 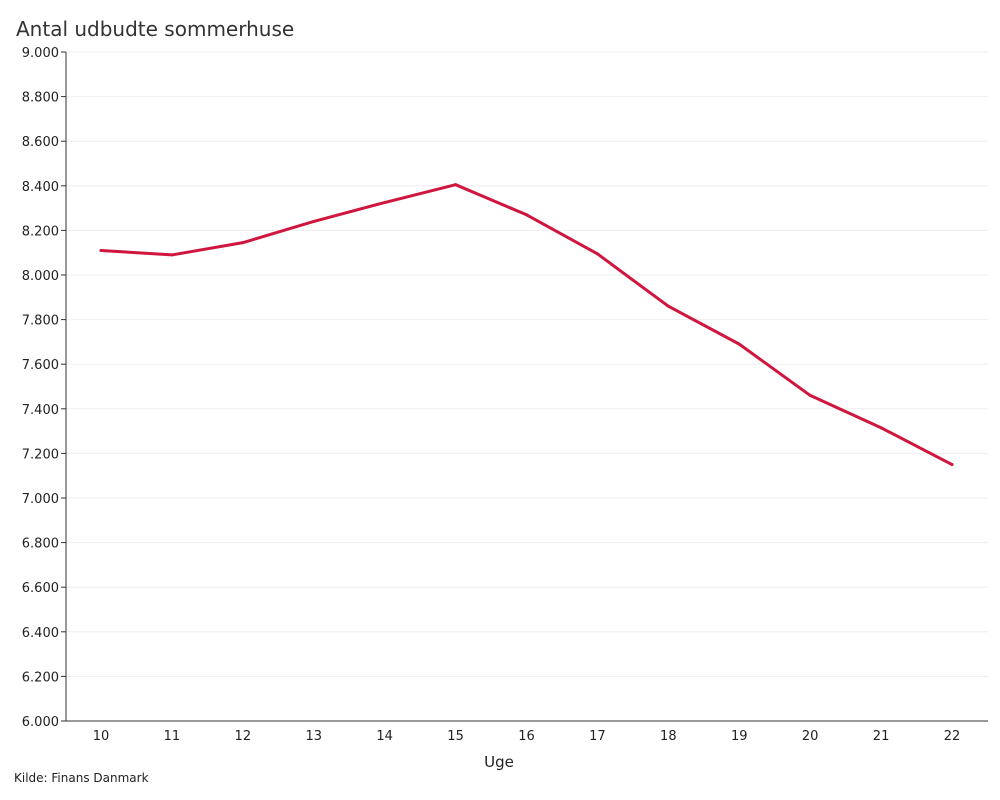 What do you see at coordinates (499, 762) in the screenshot?
I see `x-axis-label: Uge` at bounding box center [499, 762].